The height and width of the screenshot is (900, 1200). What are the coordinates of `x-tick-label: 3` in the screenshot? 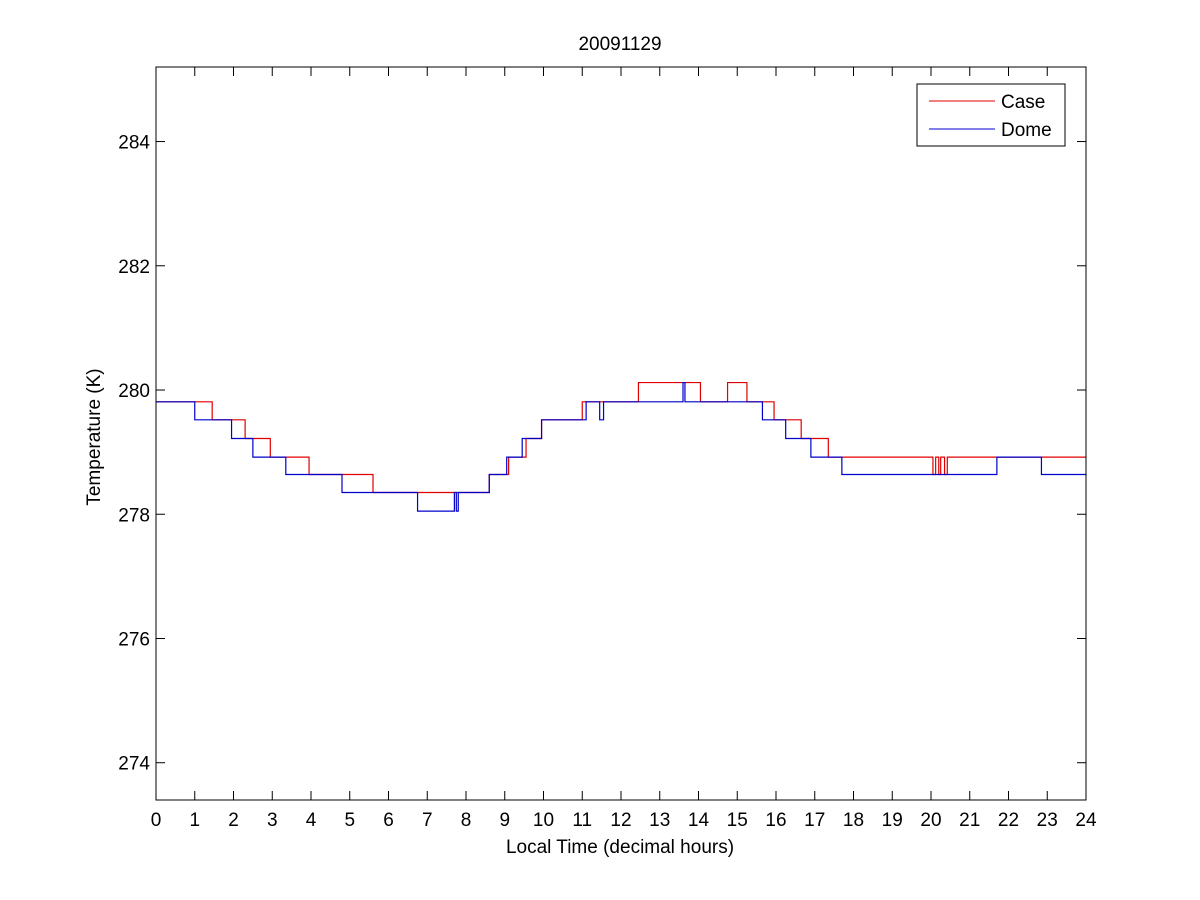 It's located at (272, 820).